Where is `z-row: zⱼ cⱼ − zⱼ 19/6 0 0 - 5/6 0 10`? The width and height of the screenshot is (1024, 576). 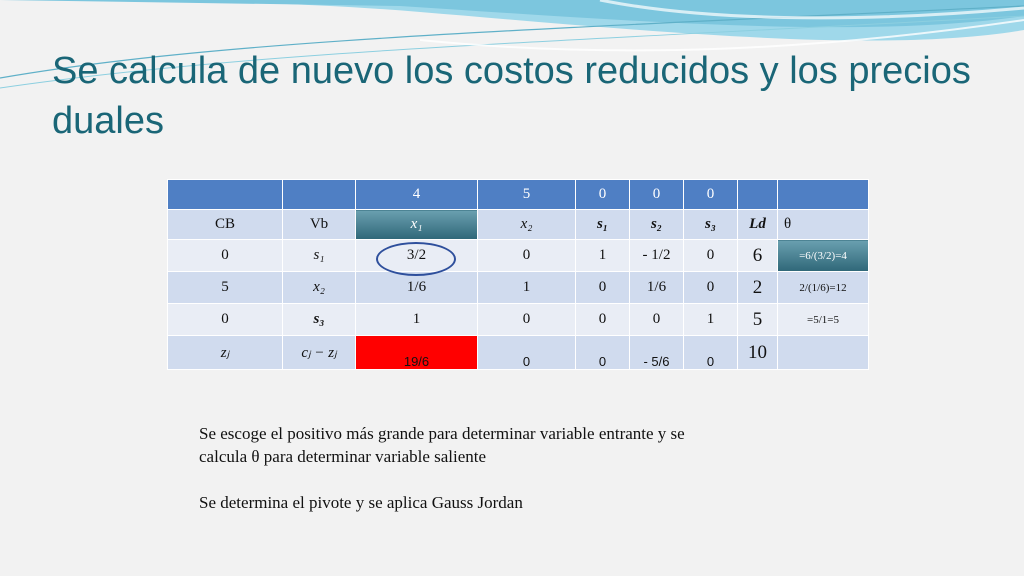 z-row: zⱼ cⱼ − zⱼ 19/6 0 0 - 5/6 0 10 is located at coordinates (518, 352).